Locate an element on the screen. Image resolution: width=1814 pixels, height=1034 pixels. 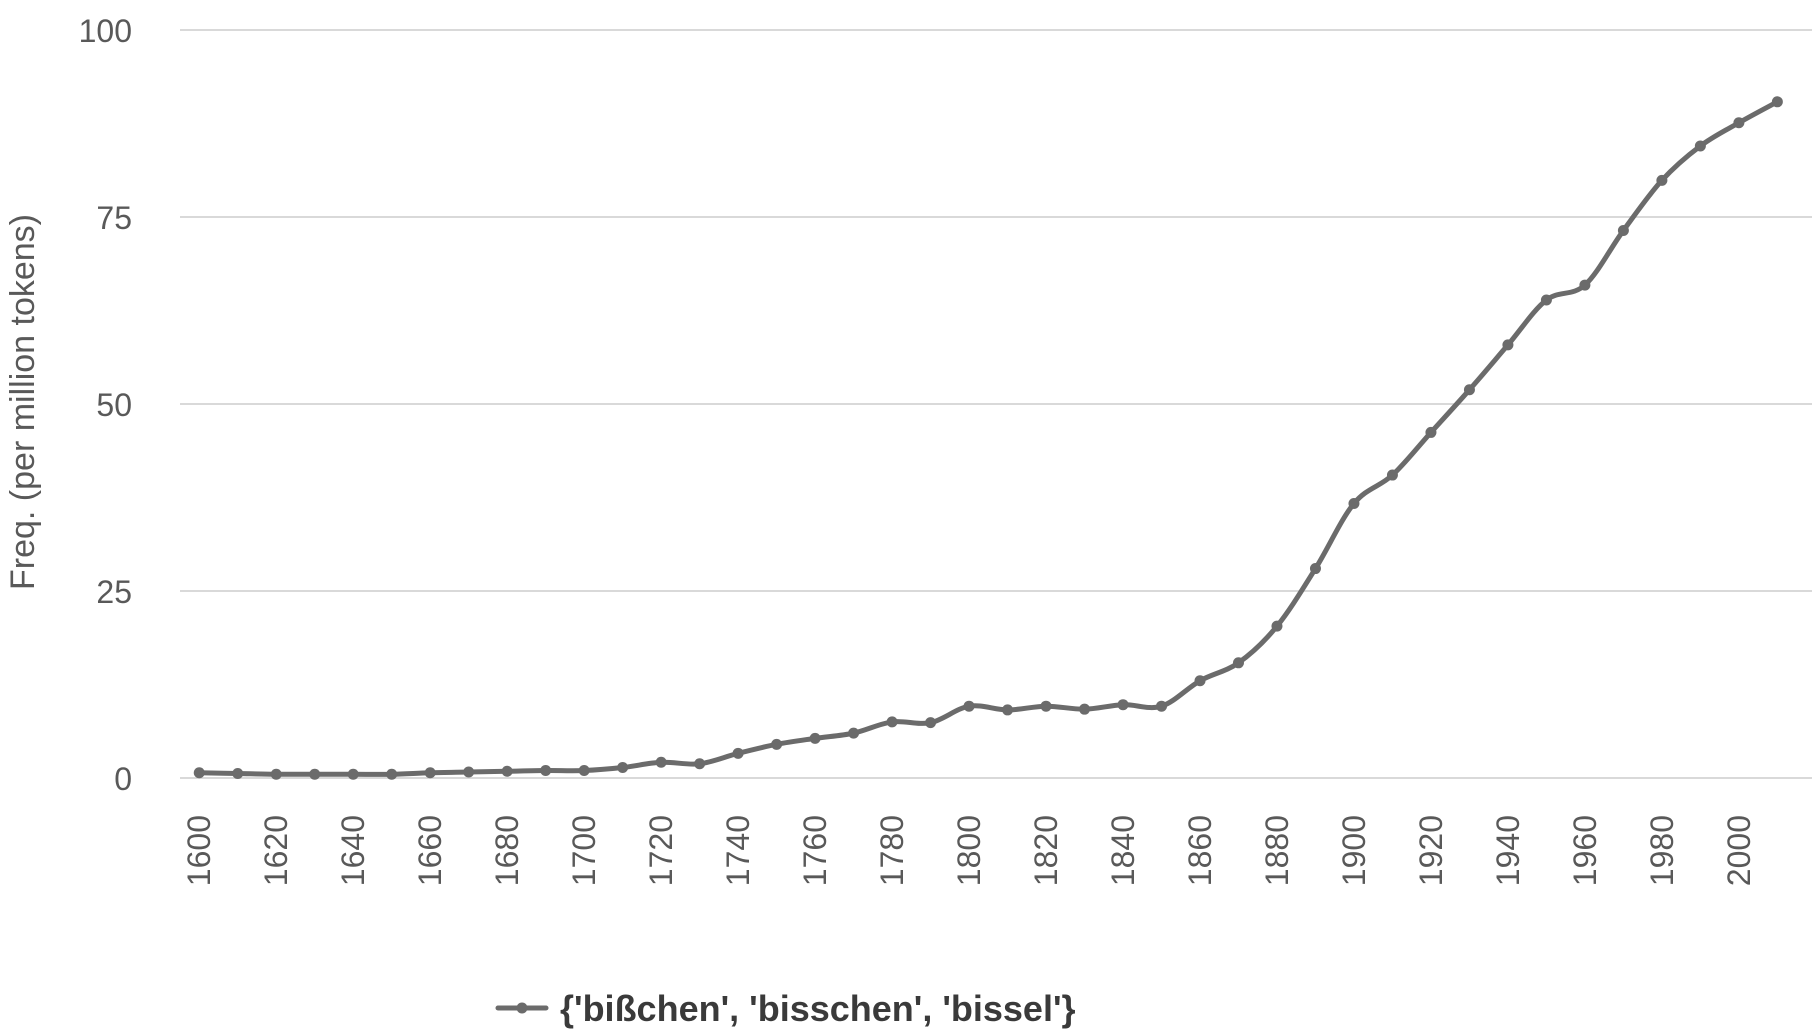
data-point-1980 is located at coordinates (1662, 180).